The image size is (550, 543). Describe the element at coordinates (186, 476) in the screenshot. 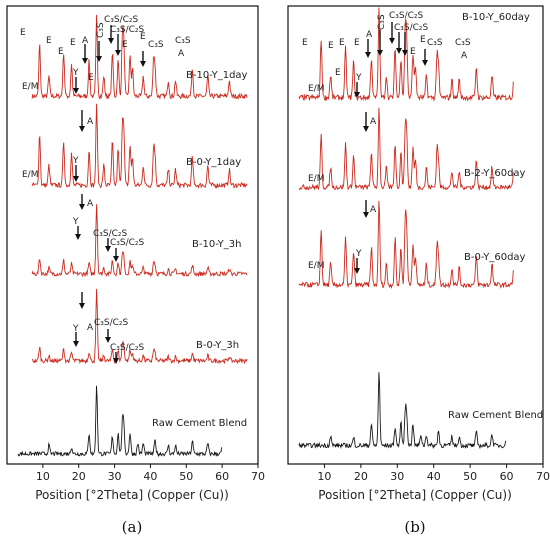

I see `a-x-tick-label-50: 50` at that location.